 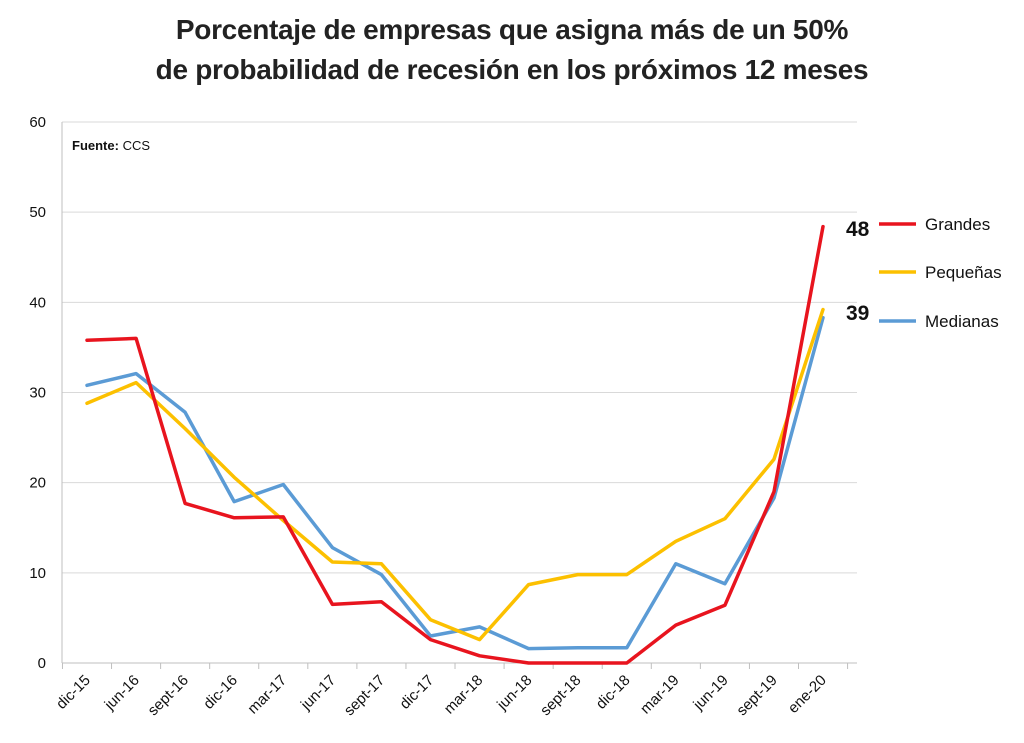 What do you see at coordinates (416, 692) in the screenshot?
I see `x-tick-label: dic-17` at bounding box center [416, 692].